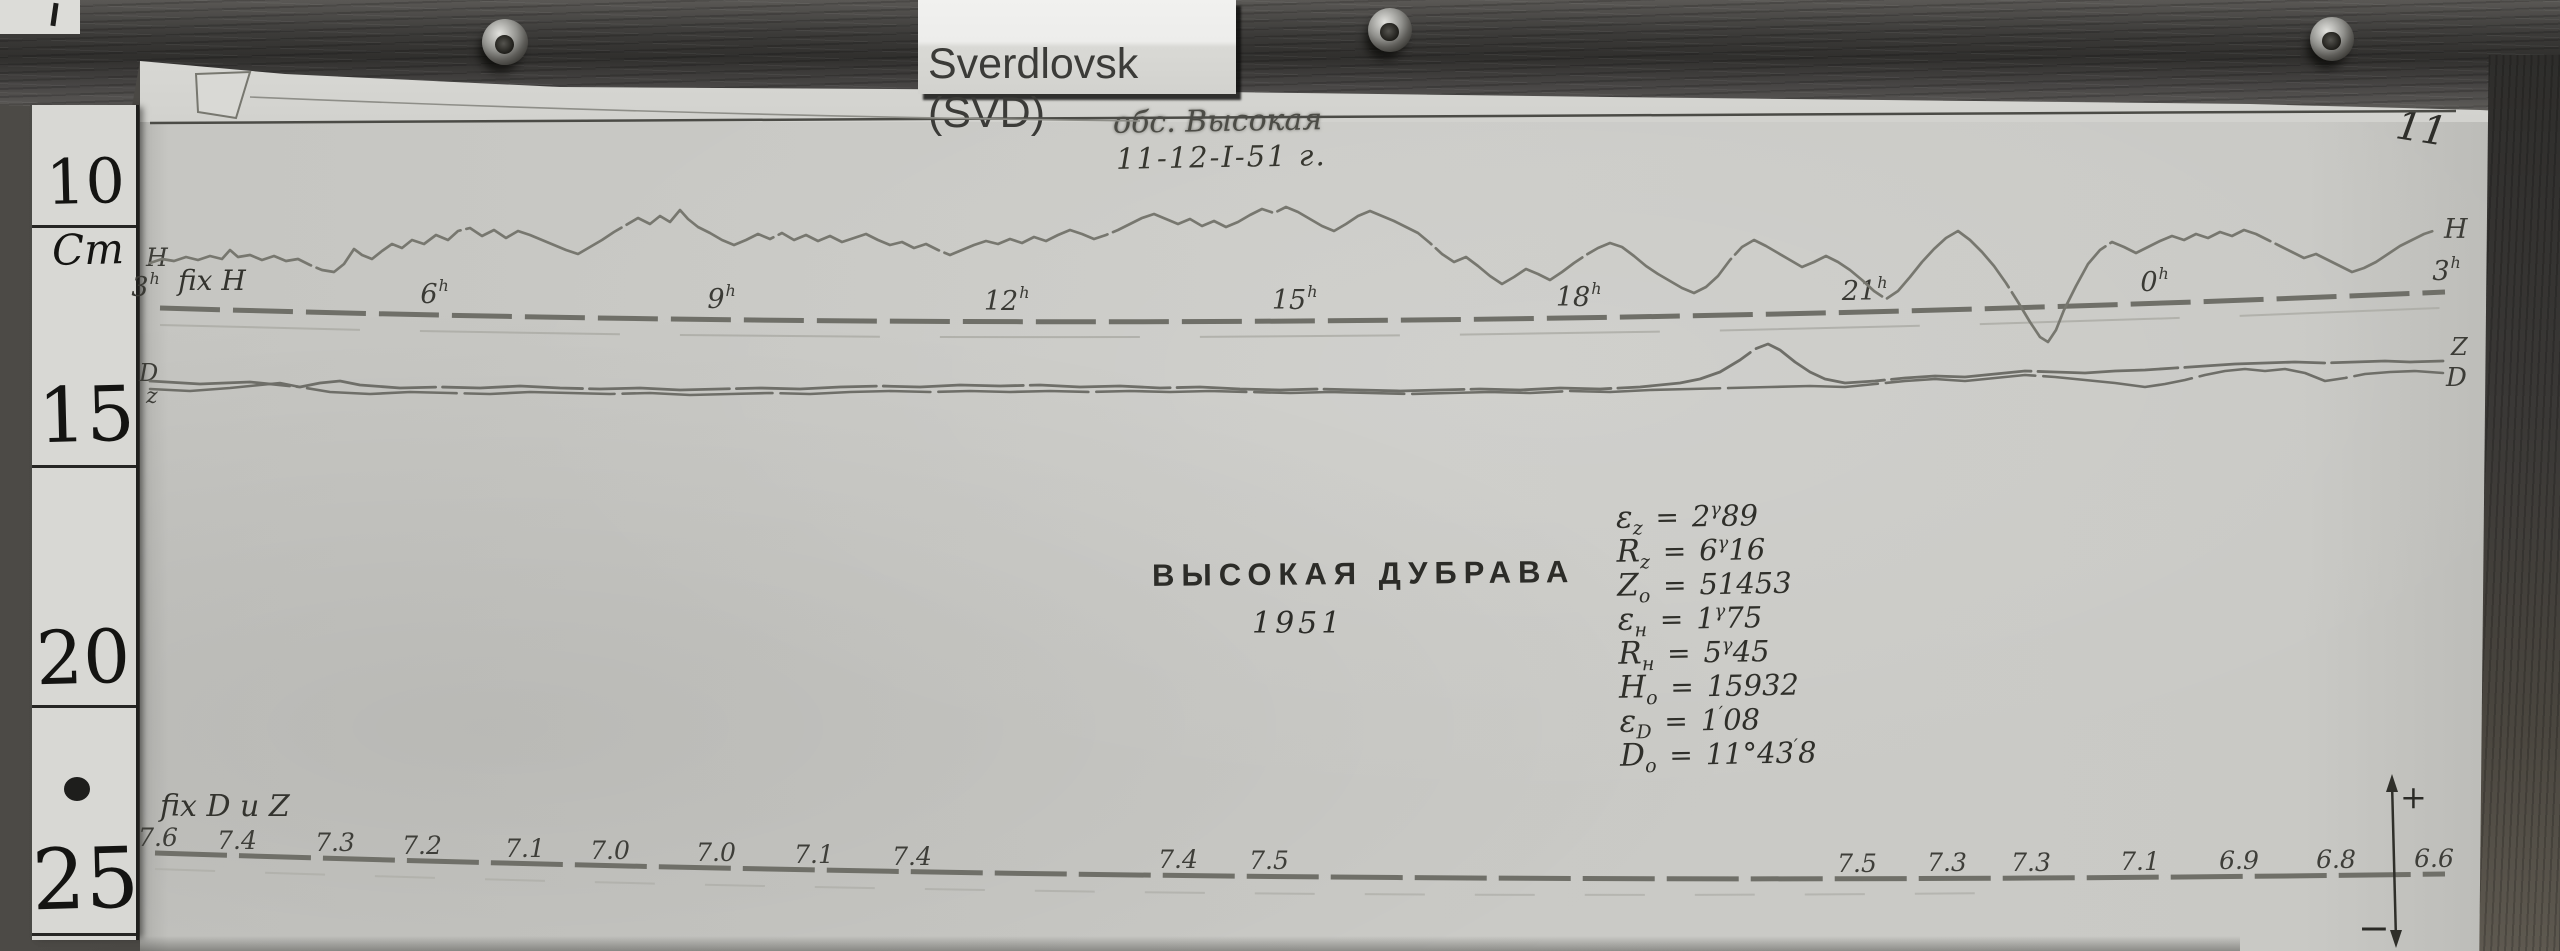 This screenshot has width=2560, height=951. Describe the element at coordinates (1864, 289) in the screenshot. I see `hour-tick-label: 21h` at that location.